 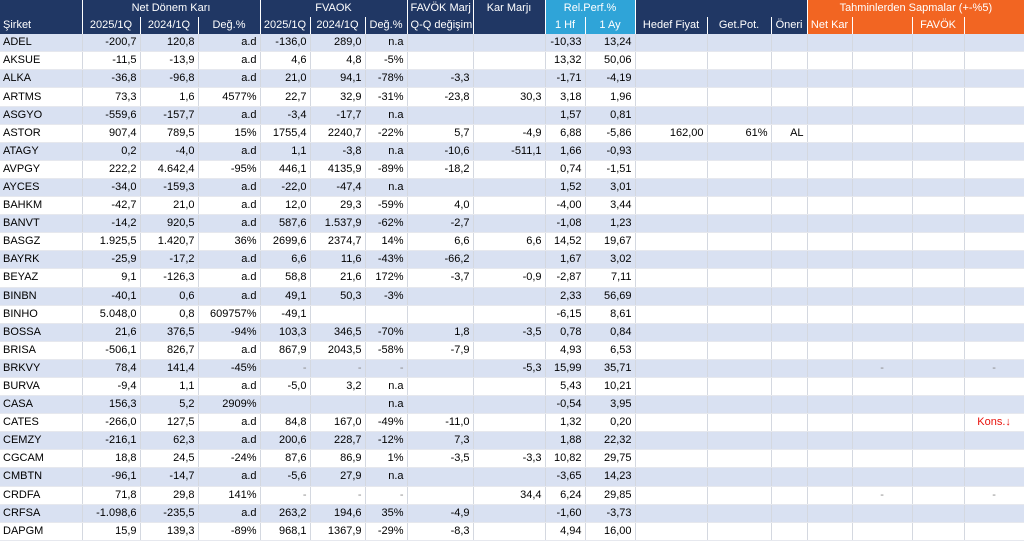 I want to click on value-cell: 4,93, so click(x=565, y=350).